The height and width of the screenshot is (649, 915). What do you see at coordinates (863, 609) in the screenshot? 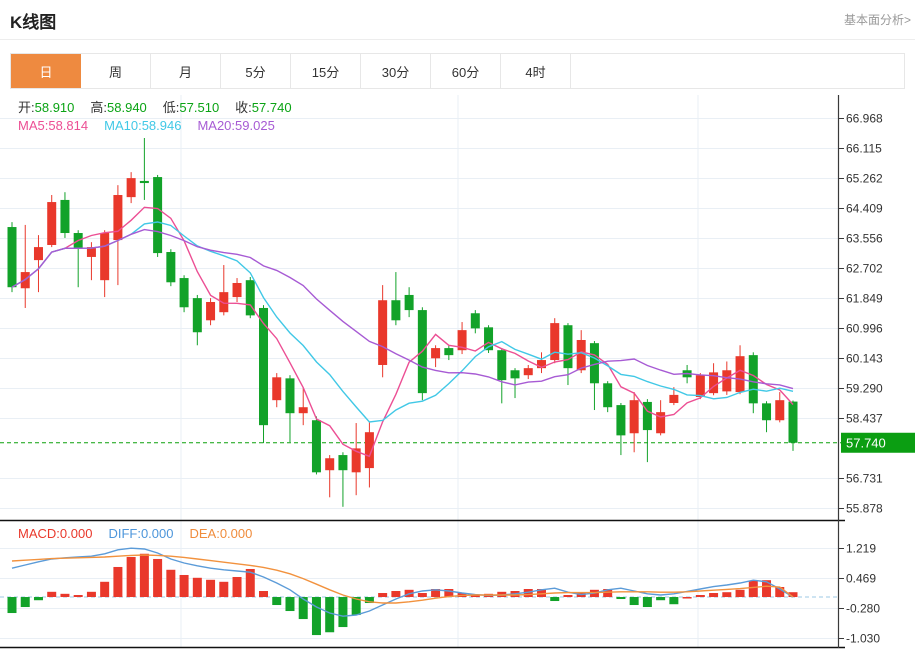
I see `macd-axis-label: -0.280` at bounding box center [863, 609].